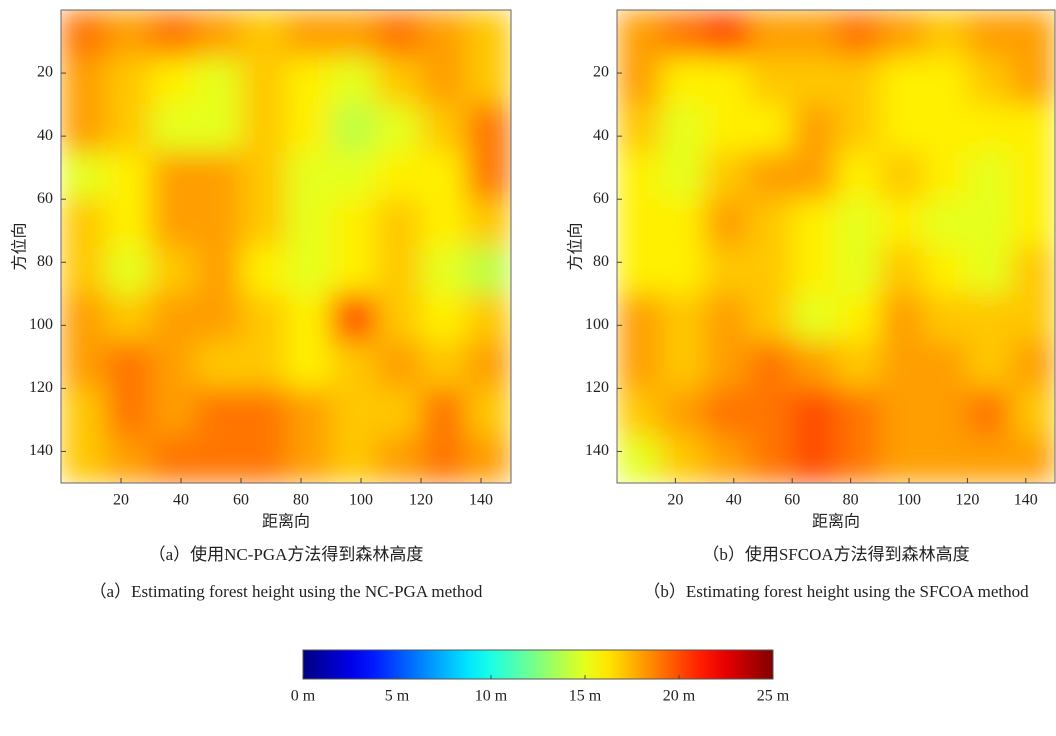  Describe the element at coordinates (421, 500) in the screenshot. I see `x-tick-label: 120` at that location.